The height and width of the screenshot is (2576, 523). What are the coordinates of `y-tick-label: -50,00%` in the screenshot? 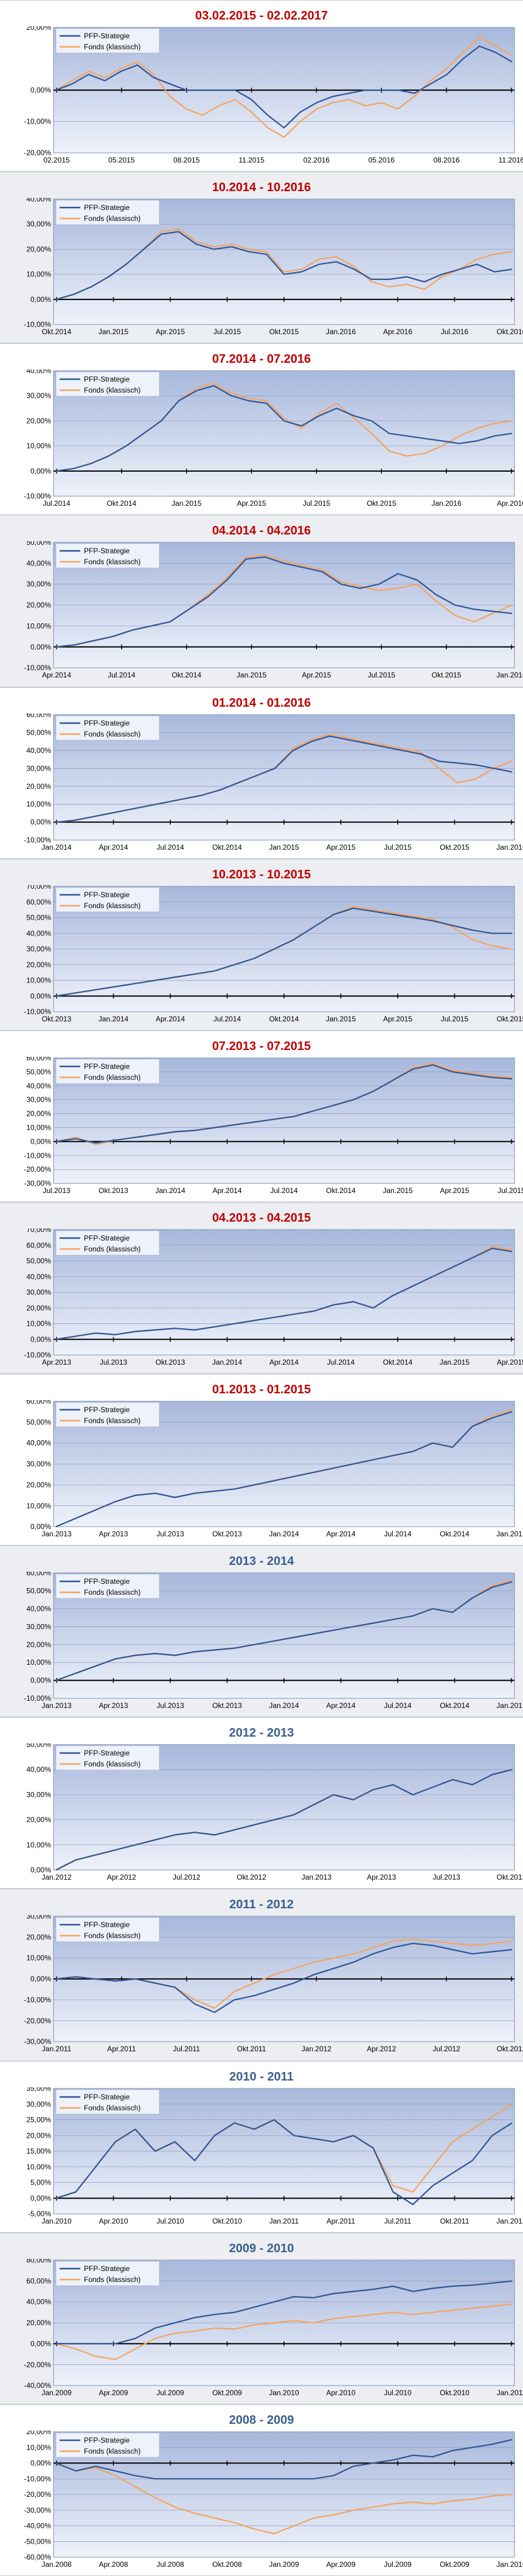 It's located at (38, 2541).